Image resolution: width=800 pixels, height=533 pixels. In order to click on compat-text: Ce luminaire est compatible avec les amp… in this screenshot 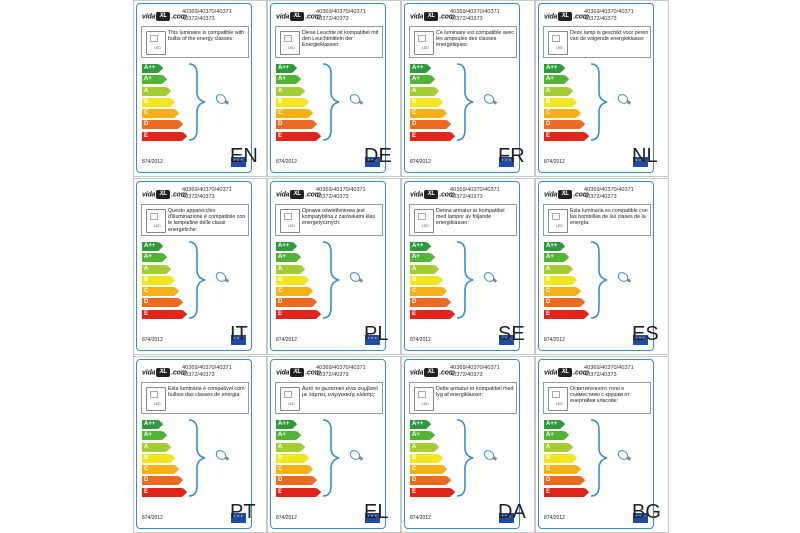, I will do `click(475, 39)`.